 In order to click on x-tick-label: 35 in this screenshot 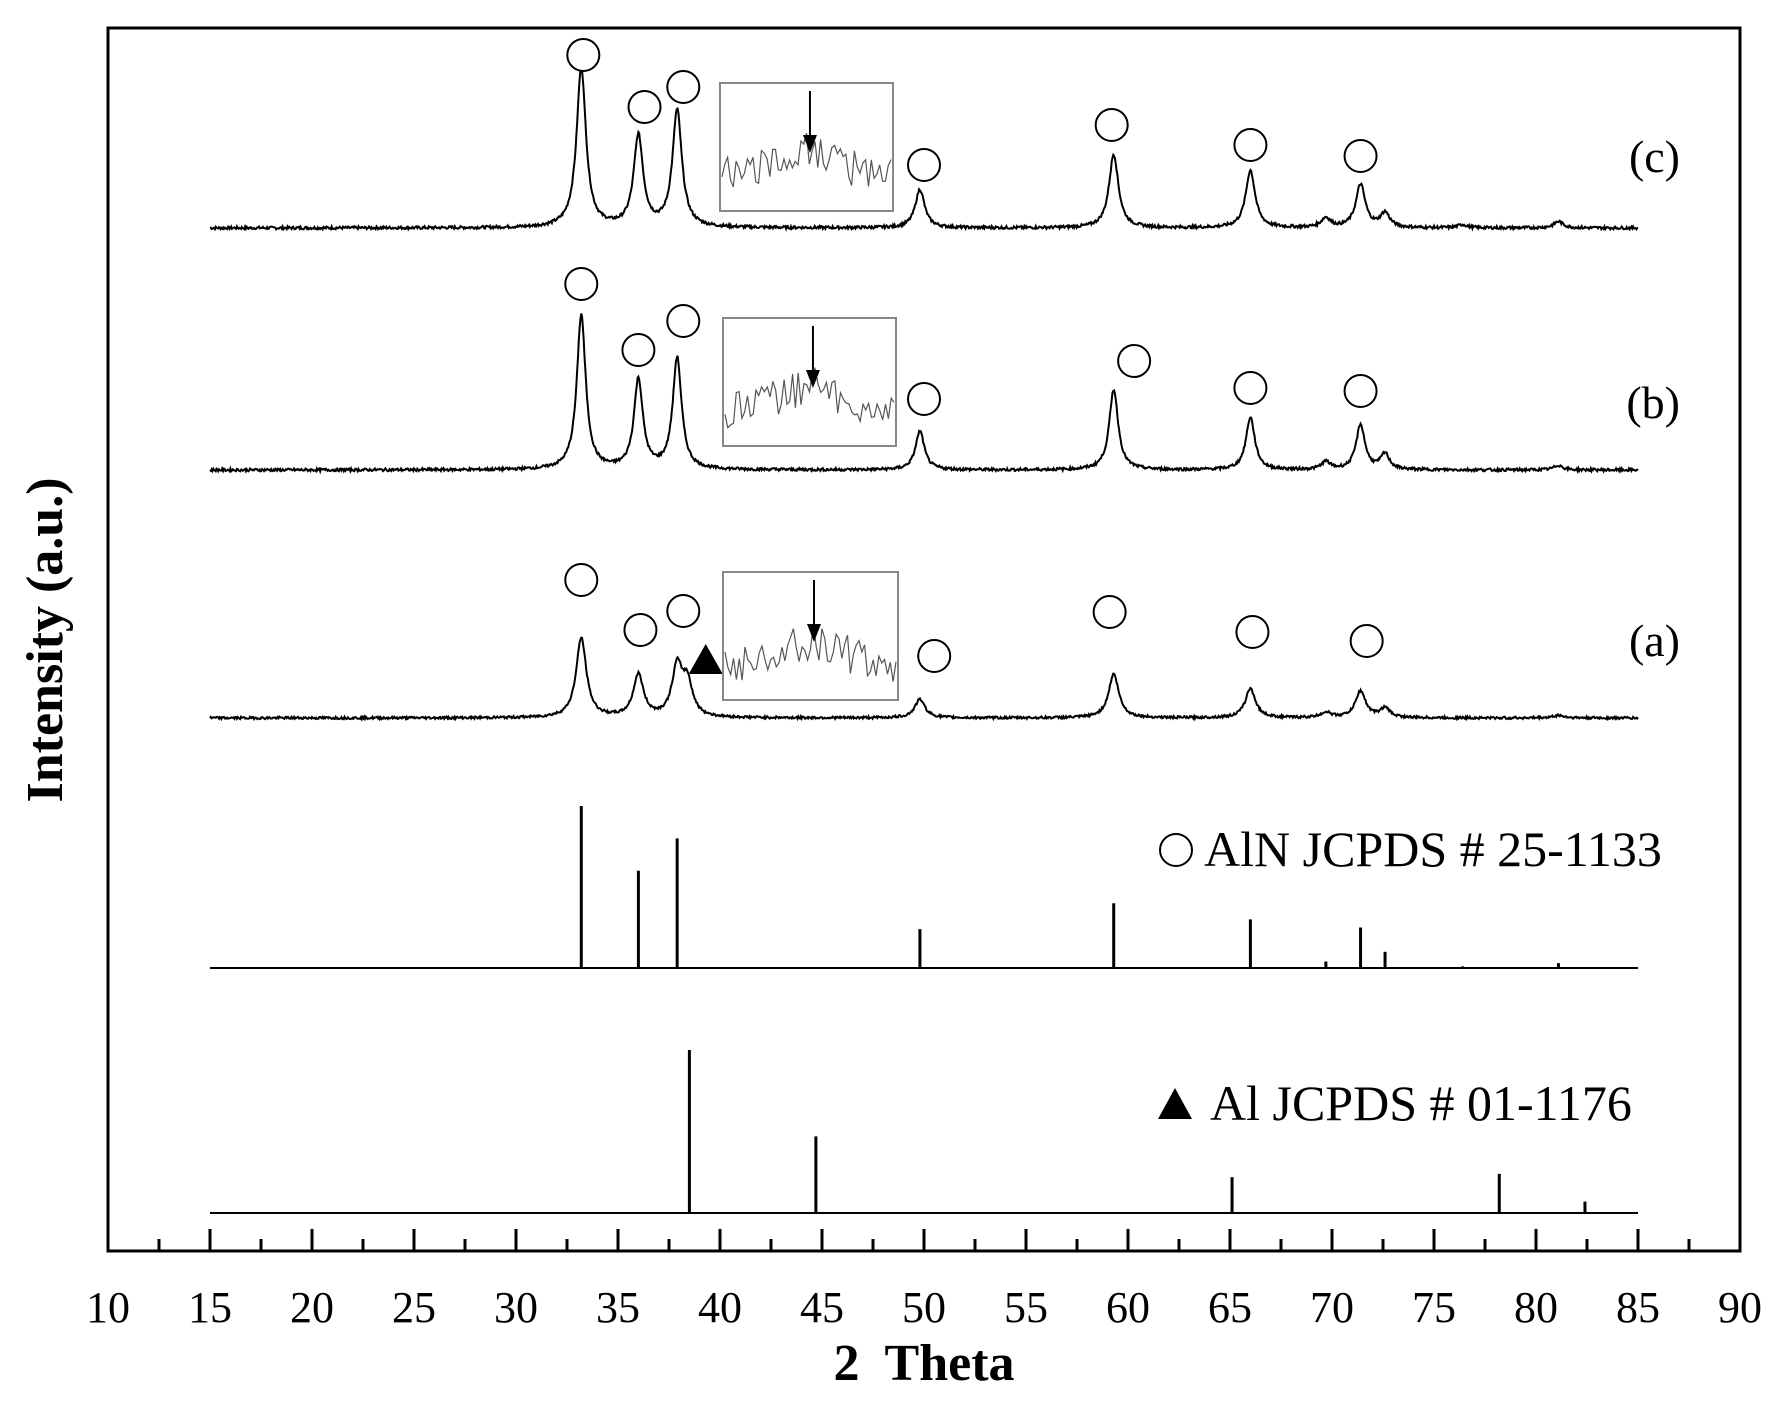, I will do `click(618, 1307)`.